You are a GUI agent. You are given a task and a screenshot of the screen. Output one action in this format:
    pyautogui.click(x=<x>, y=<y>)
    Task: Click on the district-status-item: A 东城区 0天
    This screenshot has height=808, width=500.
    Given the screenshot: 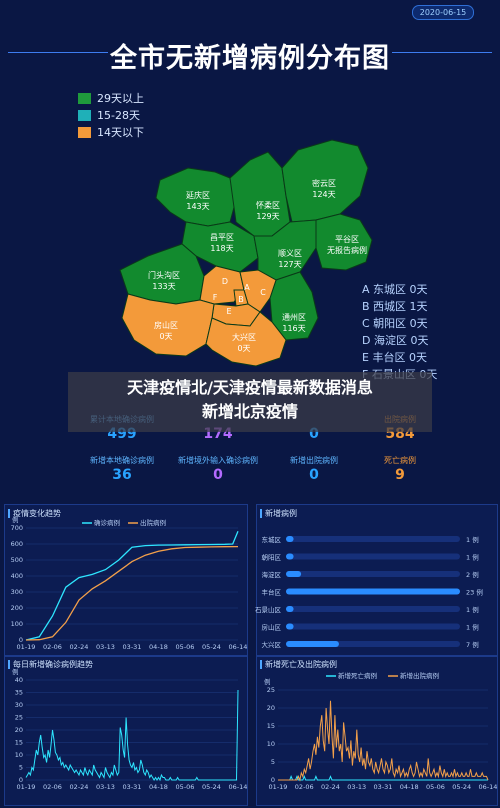 What is the action you would take?
    pyautogui.click(x=395, y=289)
    